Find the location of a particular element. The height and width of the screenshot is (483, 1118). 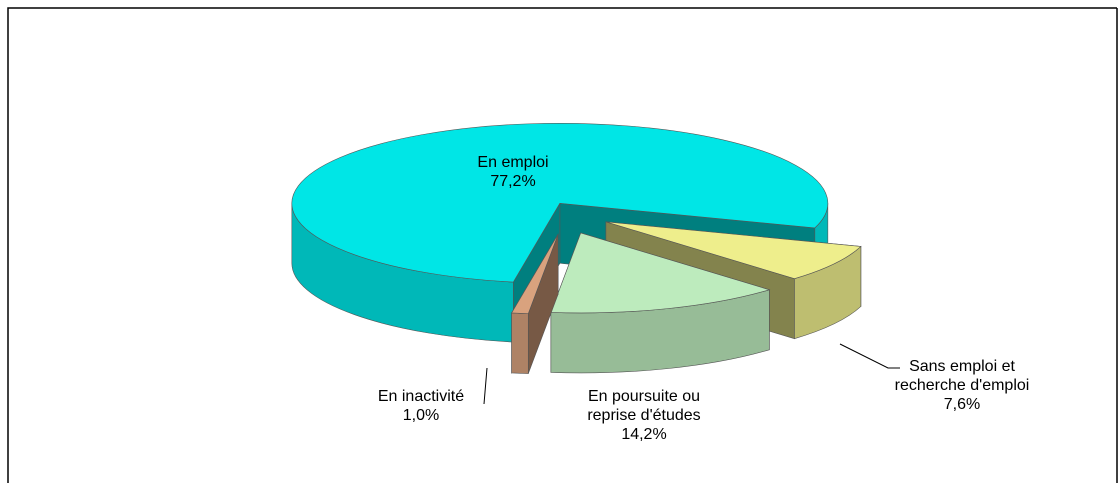

category-label: En emploi is located at coordinates (513, 162).